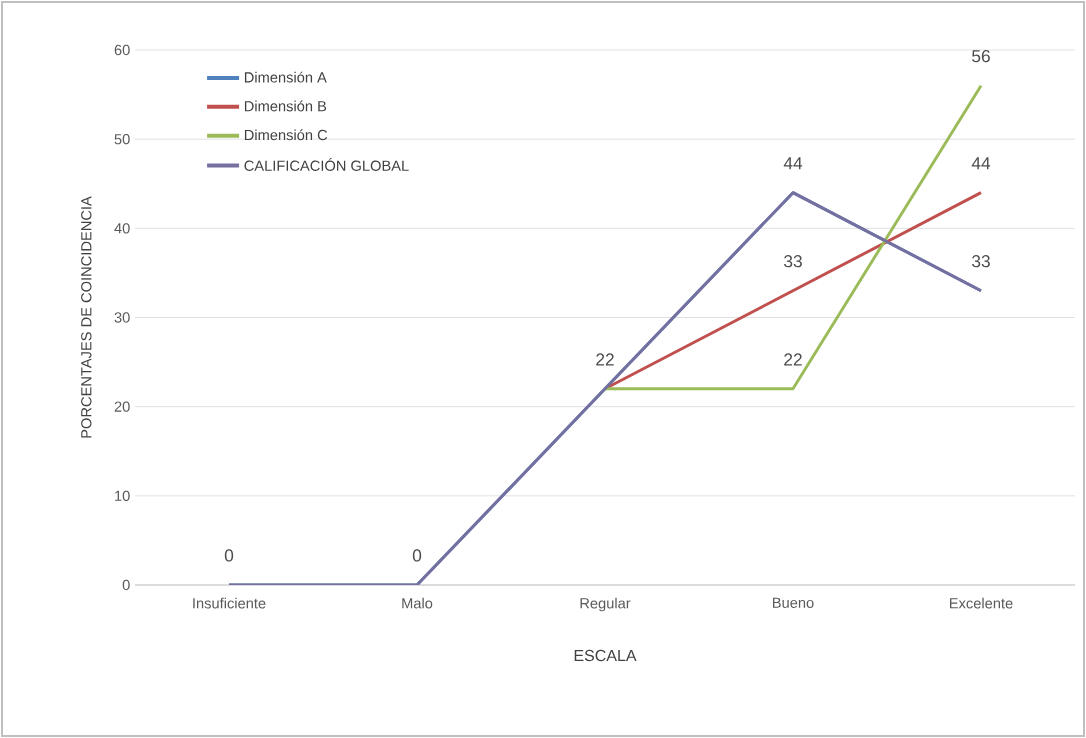  What do you see at coordinates (86, 317) in the screenshot?
I see `y-axis-title: PORCENTAJES DE COINCIDENCIA` at bounding box center [86, 317].